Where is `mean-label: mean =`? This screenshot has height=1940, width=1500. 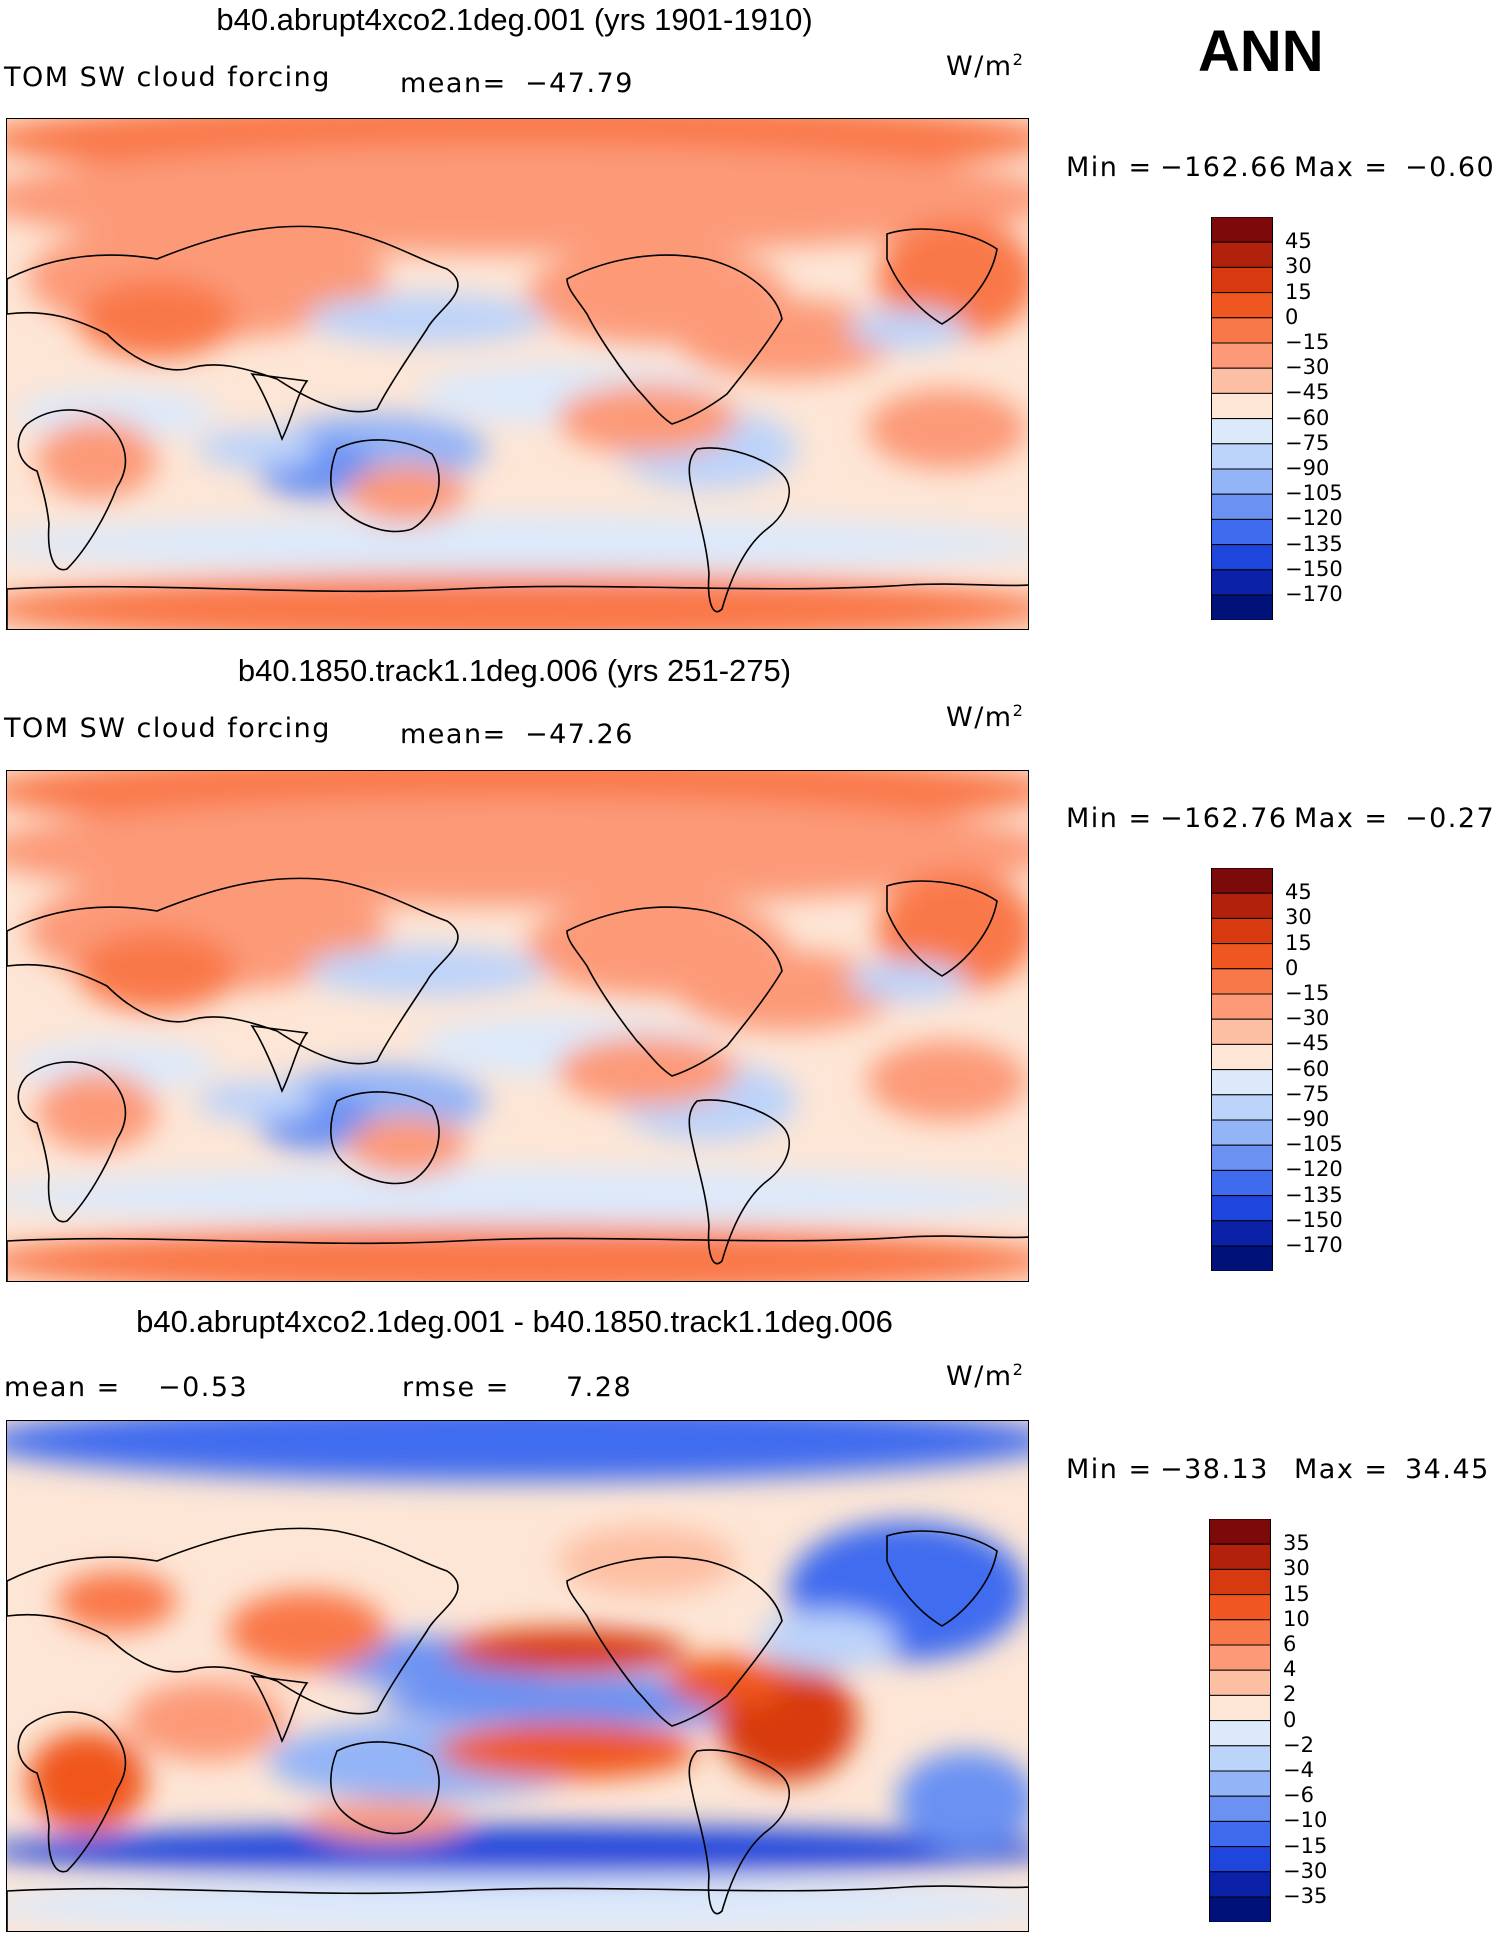 mean-label: mean = is located at coordinates (62, 1387).